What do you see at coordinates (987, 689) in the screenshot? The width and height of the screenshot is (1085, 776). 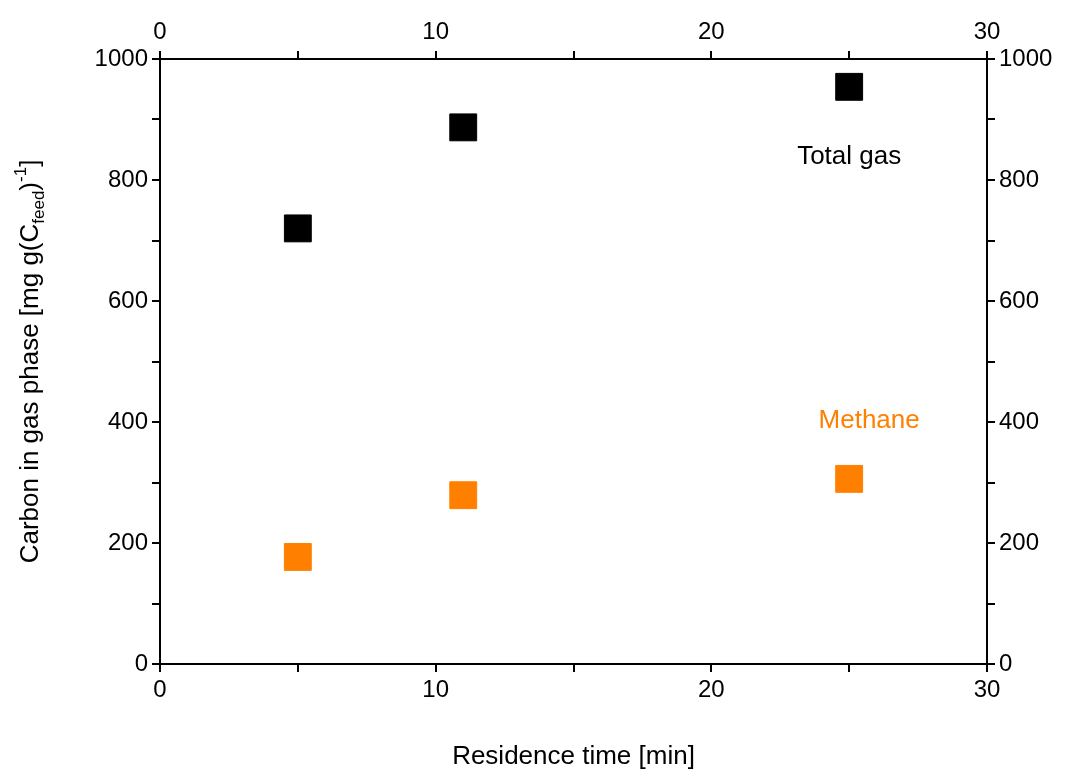 I see `x-tick-label: 30` at bounding box center [987, 689].